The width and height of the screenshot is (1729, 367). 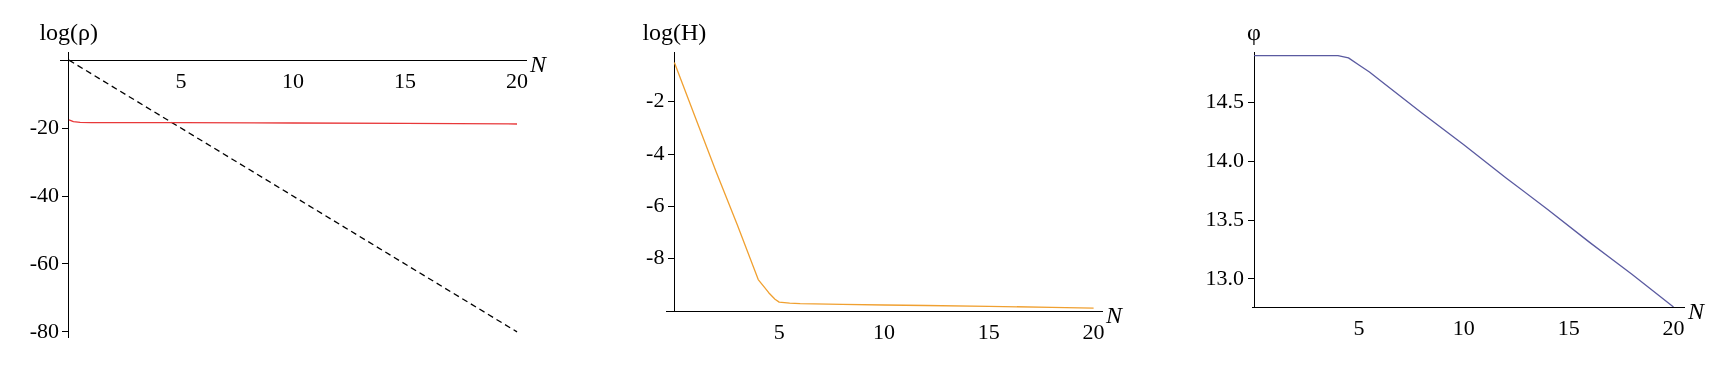 I want to click on y-tick-label: -6, so click(x=655, y=205).